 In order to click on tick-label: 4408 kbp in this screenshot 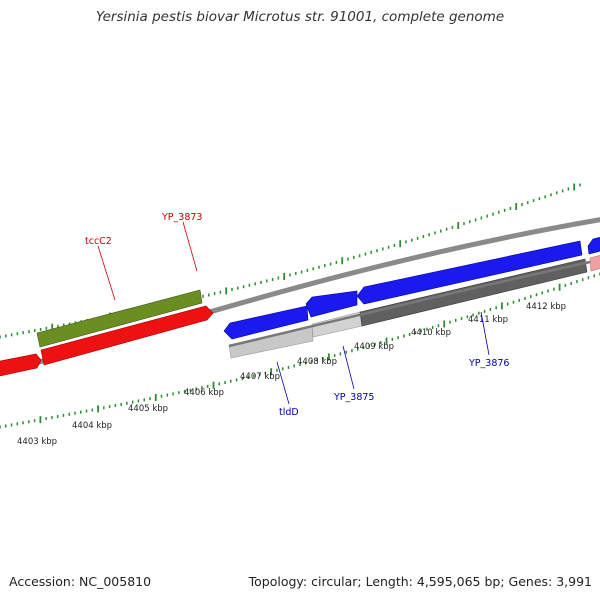, I will do `click(317, 362)`.